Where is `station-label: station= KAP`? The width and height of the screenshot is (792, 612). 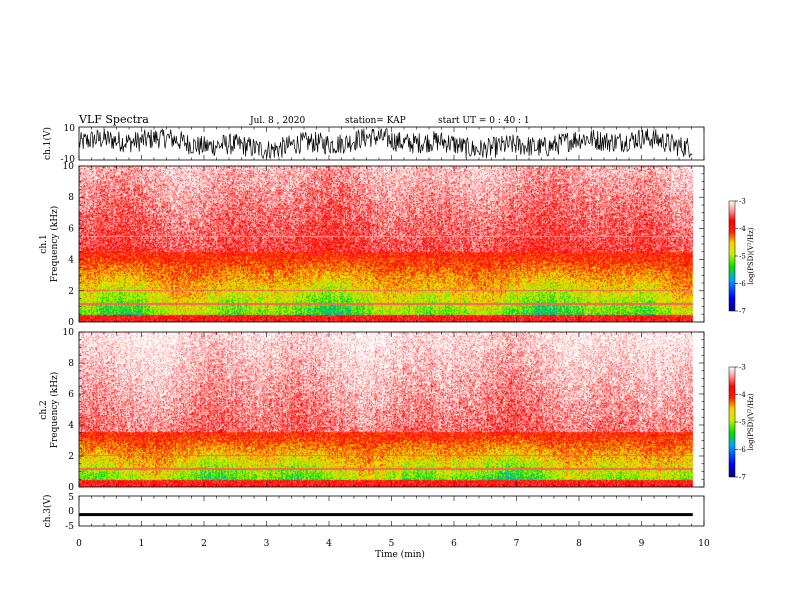
station-label: station= KAP is located at coordinates (375, 121).